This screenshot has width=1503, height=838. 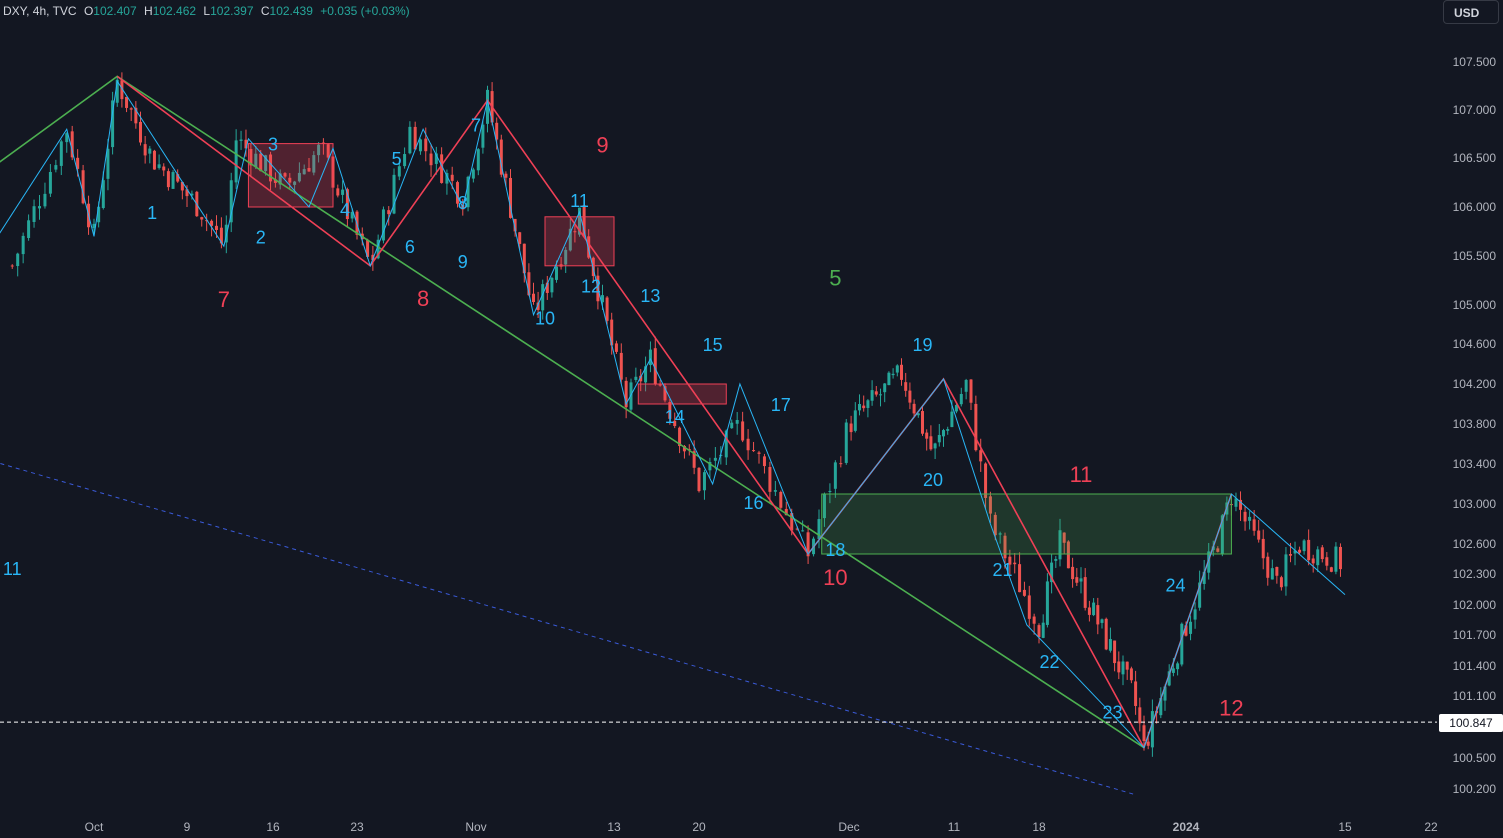 I want to click on wave-label-blue: 19, so click(x=922, y=345).